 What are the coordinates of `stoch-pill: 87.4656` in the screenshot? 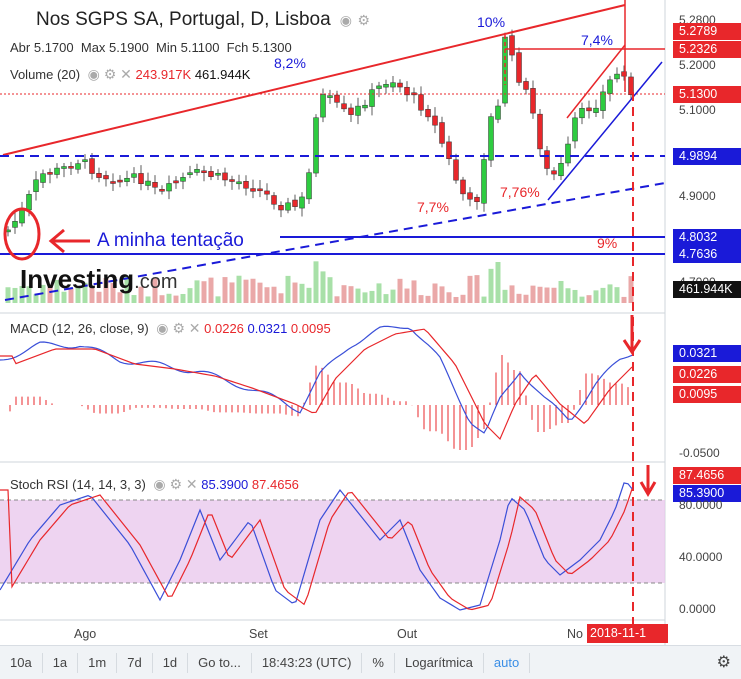 It's located at (707, 475).